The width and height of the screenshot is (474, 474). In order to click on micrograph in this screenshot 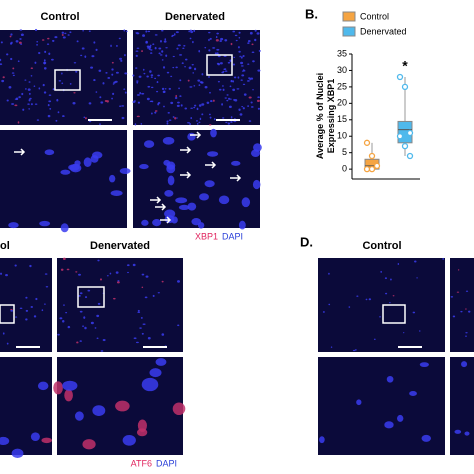, I will do `click(381, 305)`.